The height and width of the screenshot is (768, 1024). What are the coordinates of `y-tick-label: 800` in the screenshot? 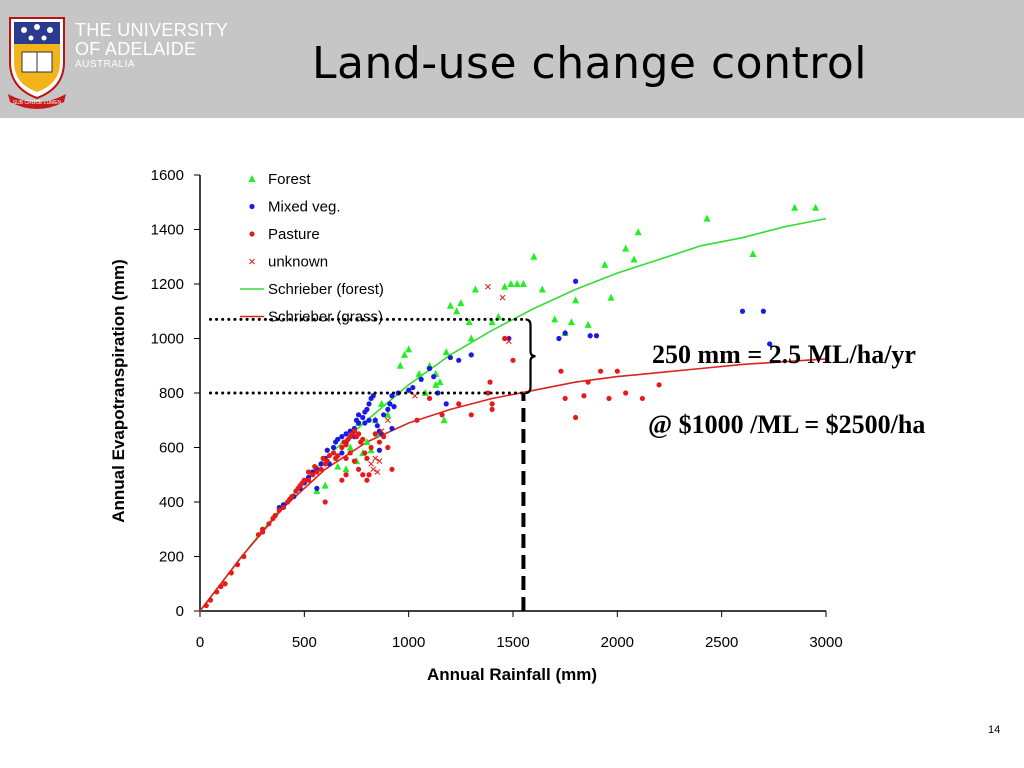 It's located at (171, 393).